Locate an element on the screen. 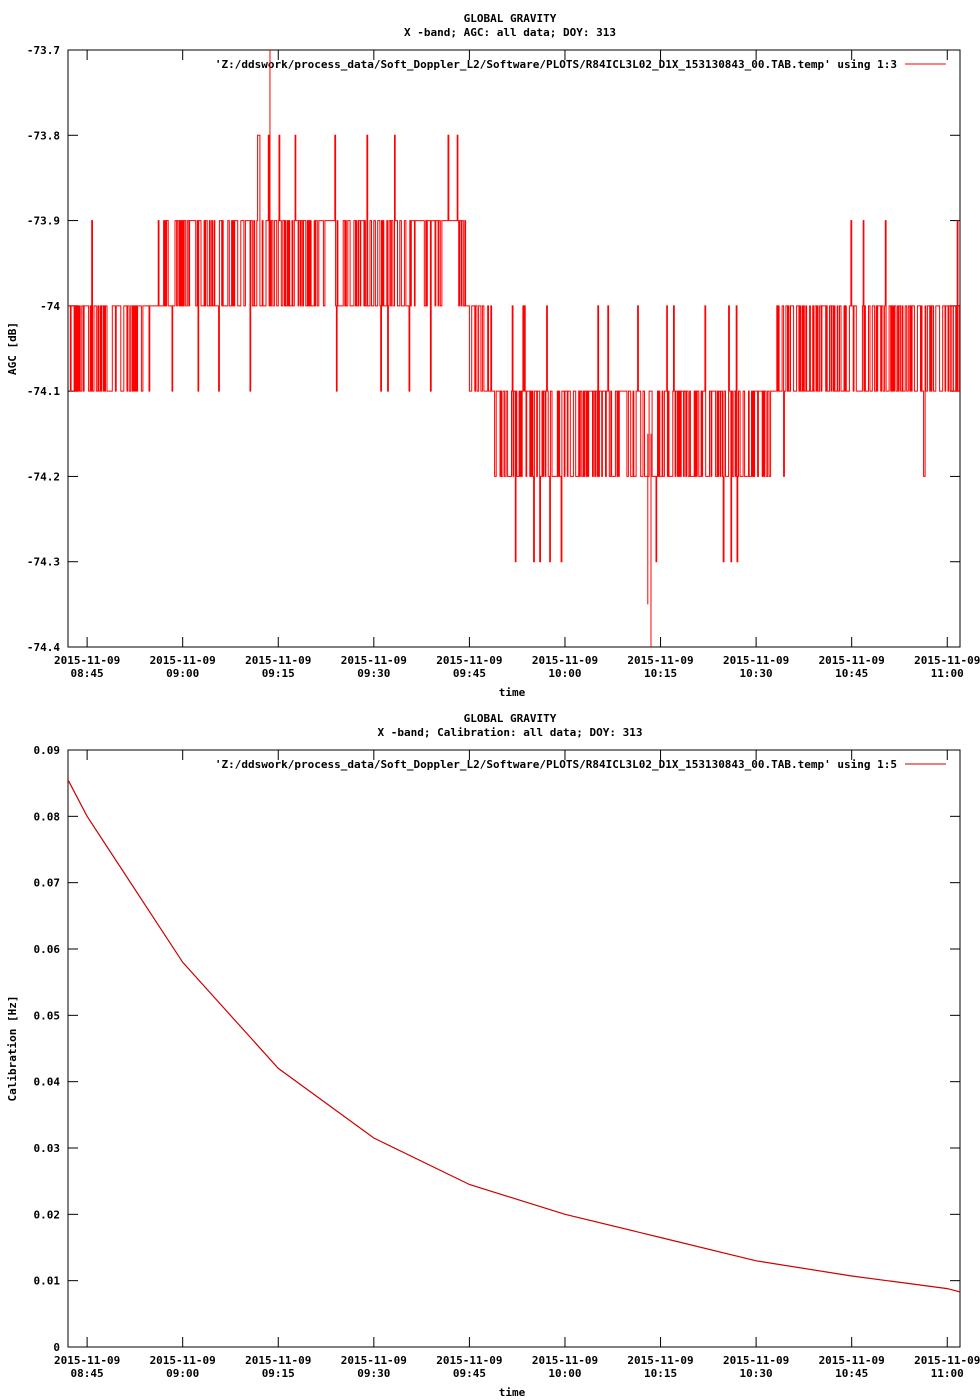 The image size is (980, 1400). y-tick-label: 0.02 is located at coordinates (47, 1214).